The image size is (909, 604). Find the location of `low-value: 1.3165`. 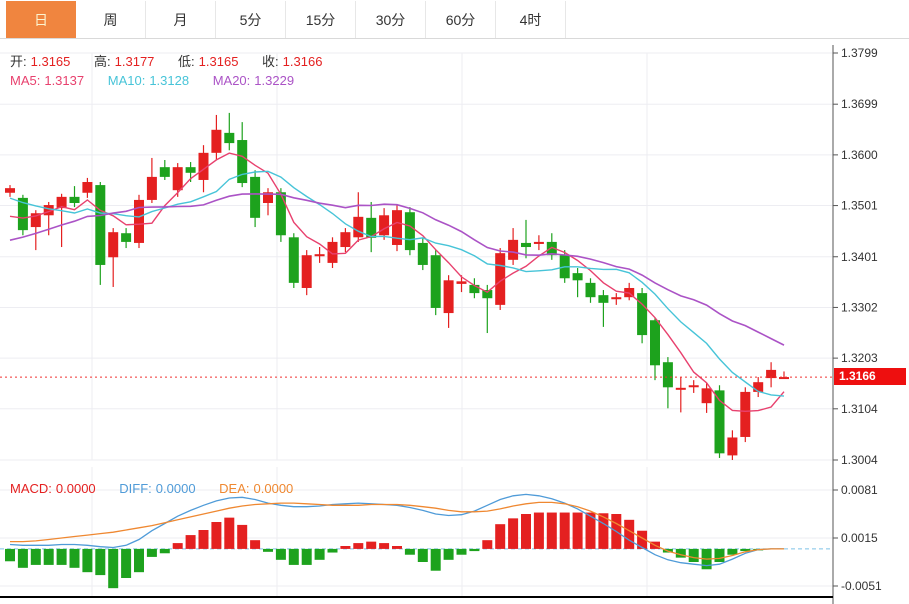

low-value: 1.3165 is located at coordinates (218, 61).